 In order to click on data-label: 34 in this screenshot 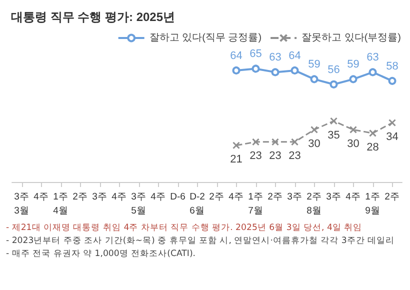, I will do `click(392, 136)`.